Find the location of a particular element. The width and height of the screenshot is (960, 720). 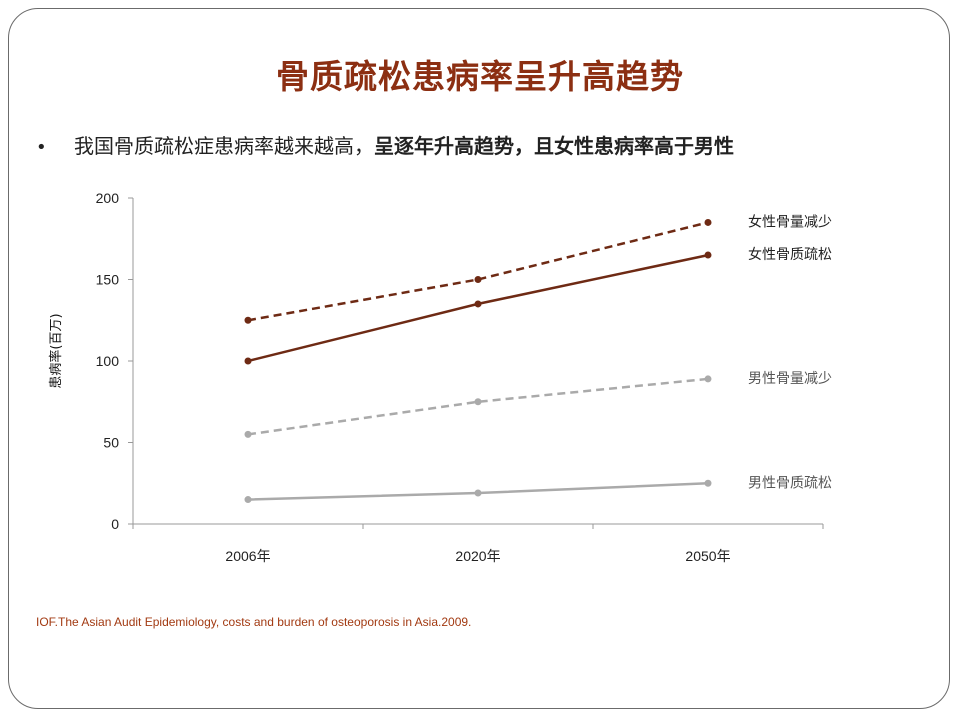

bullet-text-bold: 呈逐年升高趋势，且女性患病率高于男性 is located at coordinates (554, 146).